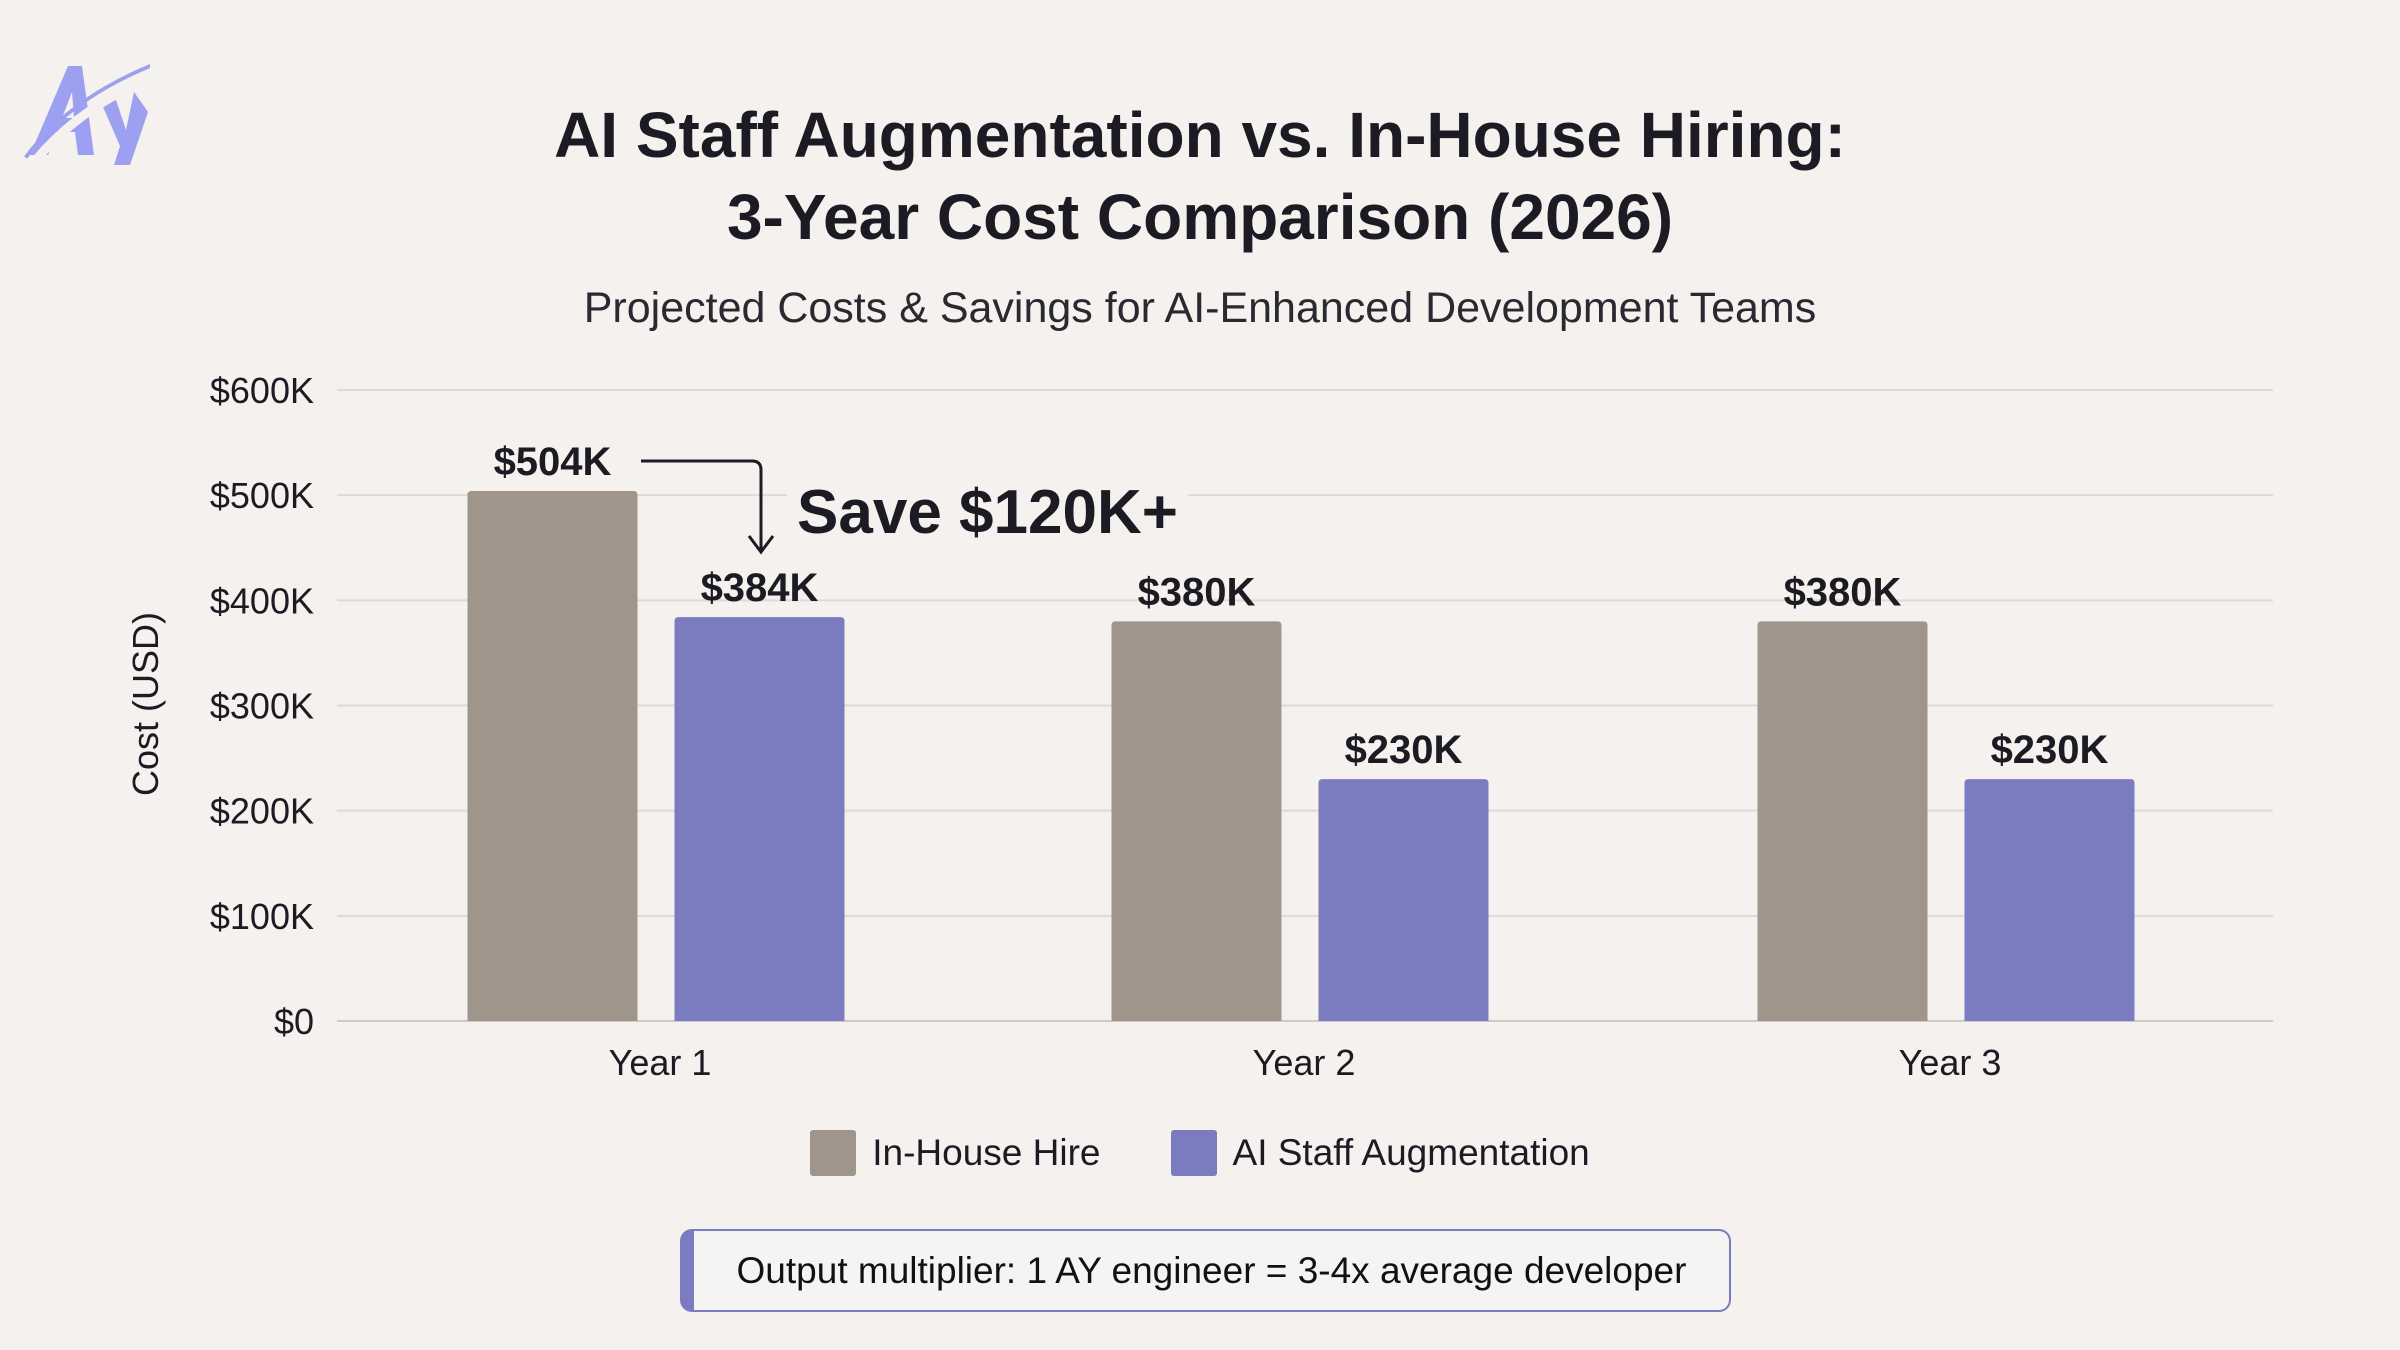 This screenshot has width=2400, height=1350. Describe the element at coordinates (262, 600) in the screenshot. I see `y-tick-label: $400K` at that location.